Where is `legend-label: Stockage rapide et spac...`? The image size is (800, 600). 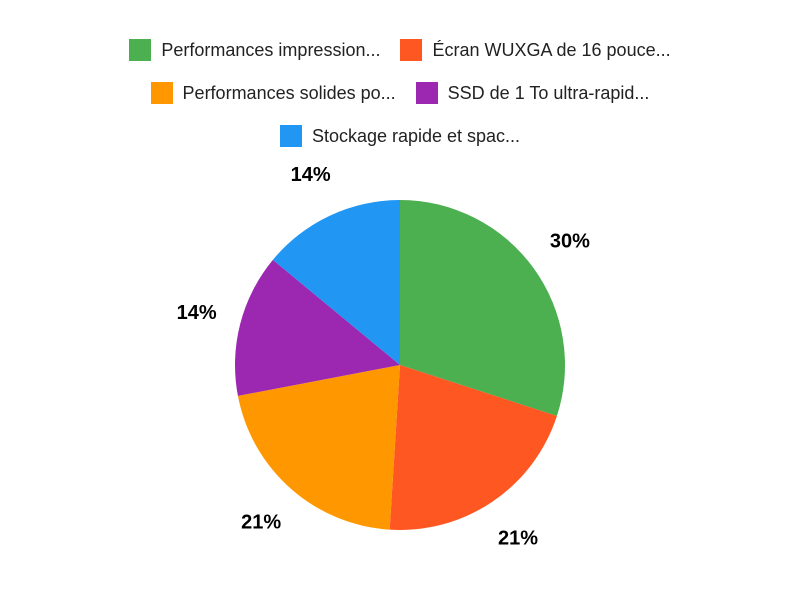
legend-label: Stockage rapide et spac... is located at coordinates (416, 135).